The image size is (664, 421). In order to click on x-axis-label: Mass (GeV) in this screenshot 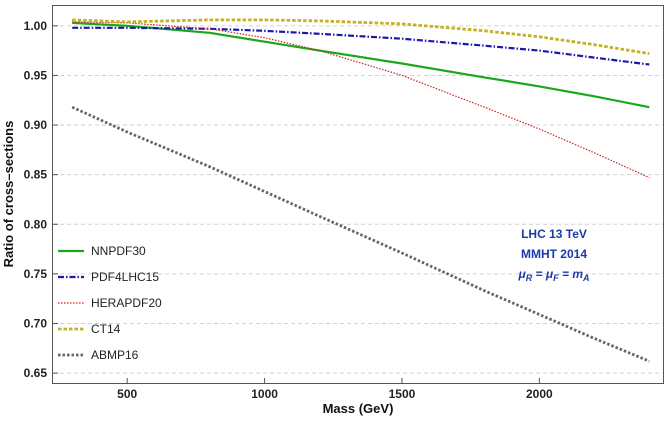, I will do `click(358, 408)`.